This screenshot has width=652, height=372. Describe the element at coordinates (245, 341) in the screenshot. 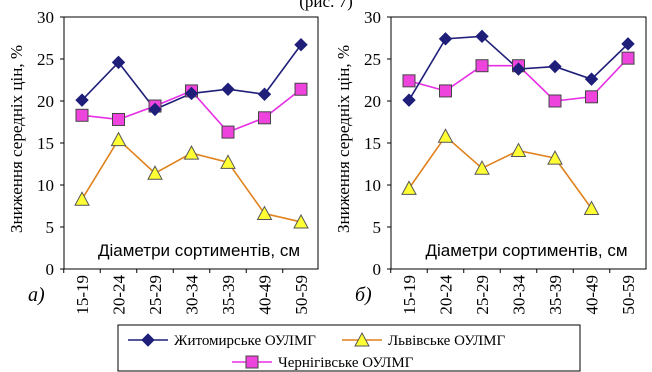

I see `legend-label-zhytomyr: Житомирське ОУЛМГ` at that location.